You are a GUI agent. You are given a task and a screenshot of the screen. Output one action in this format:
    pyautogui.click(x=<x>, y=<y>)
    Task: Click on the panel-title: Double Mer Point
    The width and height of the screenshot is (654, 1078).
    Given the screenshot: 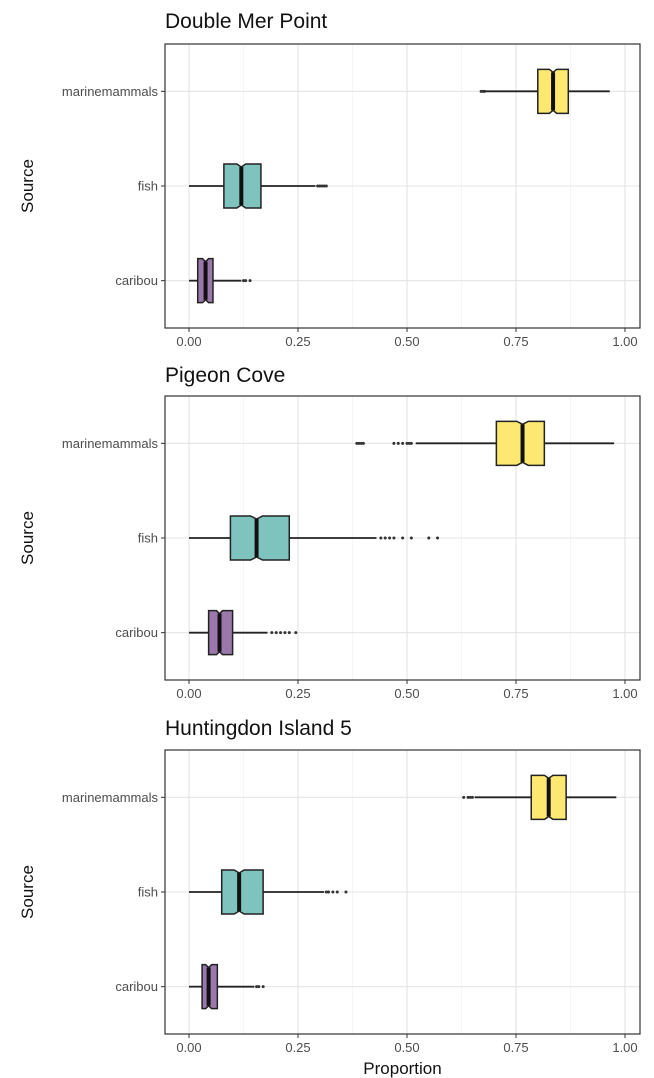 What is the action you would take?
    pyautogui.click(x=246, y=21)
    